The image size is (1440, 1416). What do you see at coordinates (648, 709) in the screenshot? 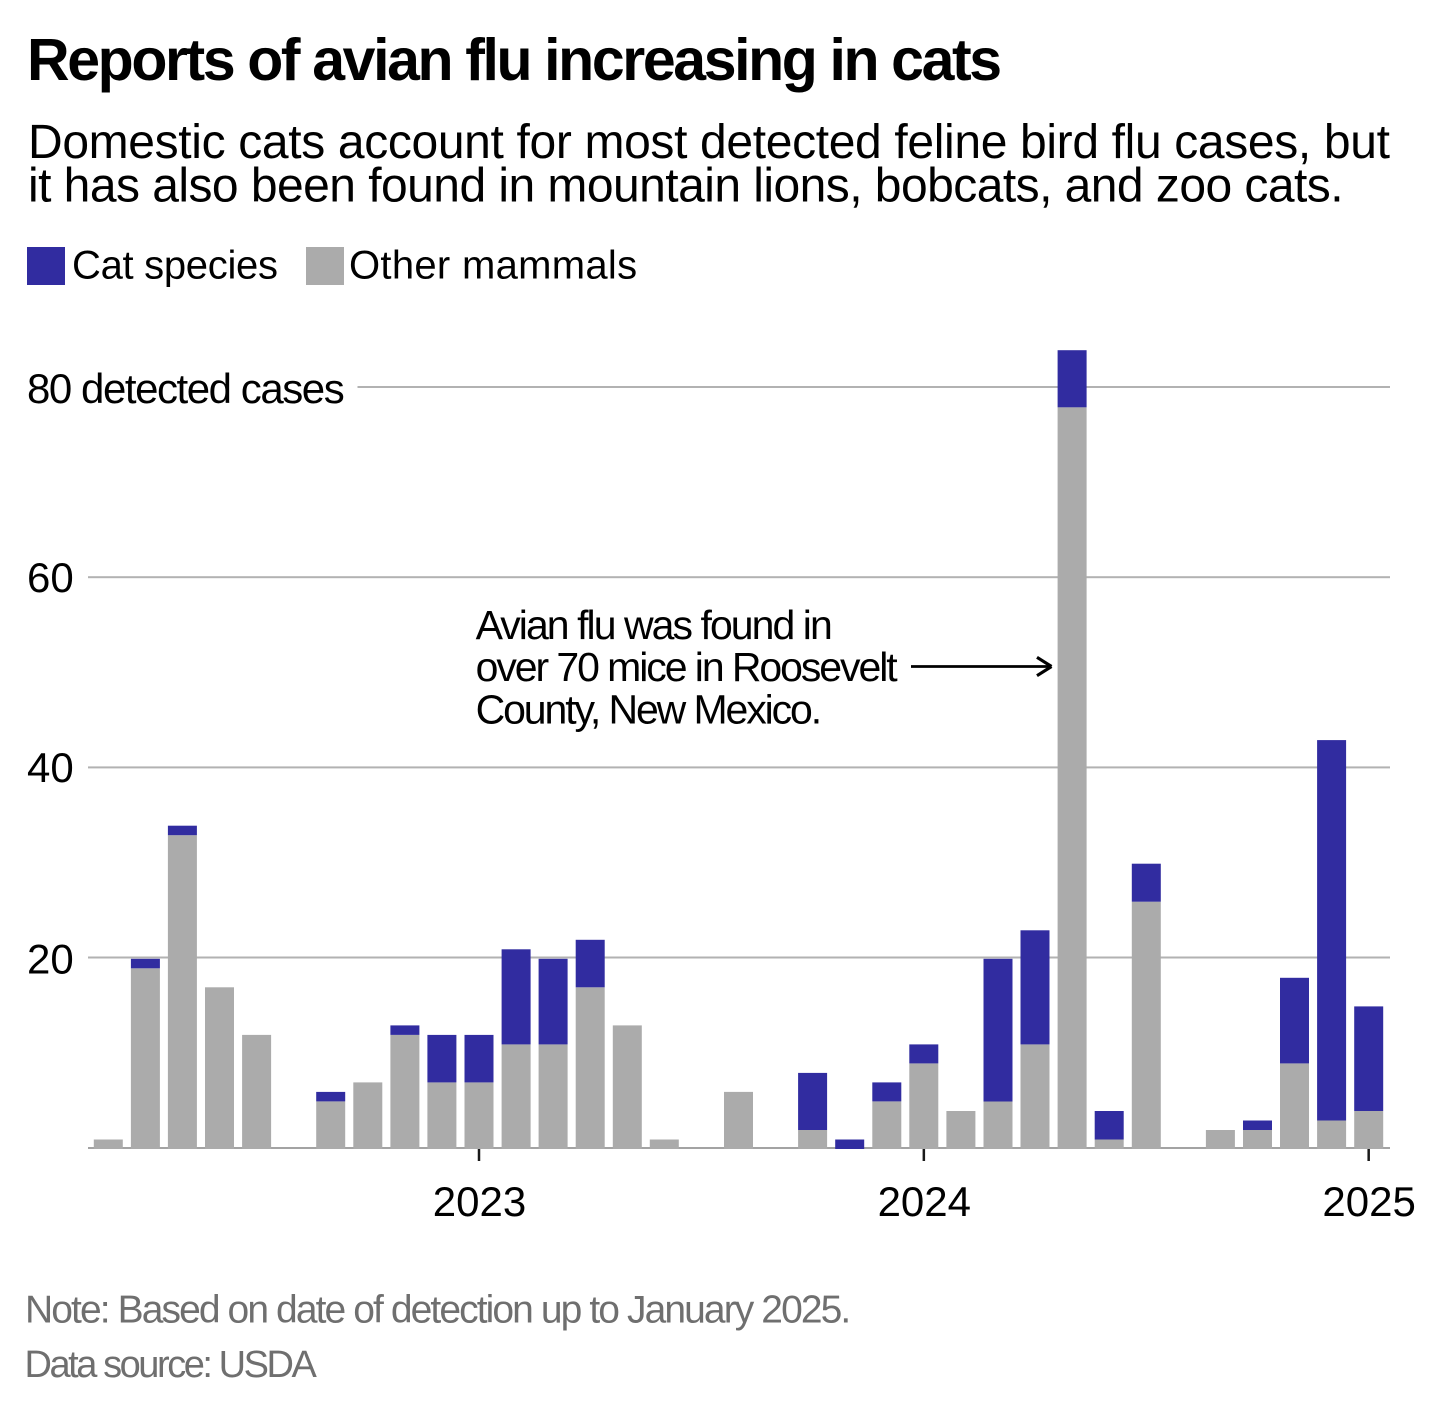
I see `svg-text: County, New Mexico.` at bounding box center [648, 709].